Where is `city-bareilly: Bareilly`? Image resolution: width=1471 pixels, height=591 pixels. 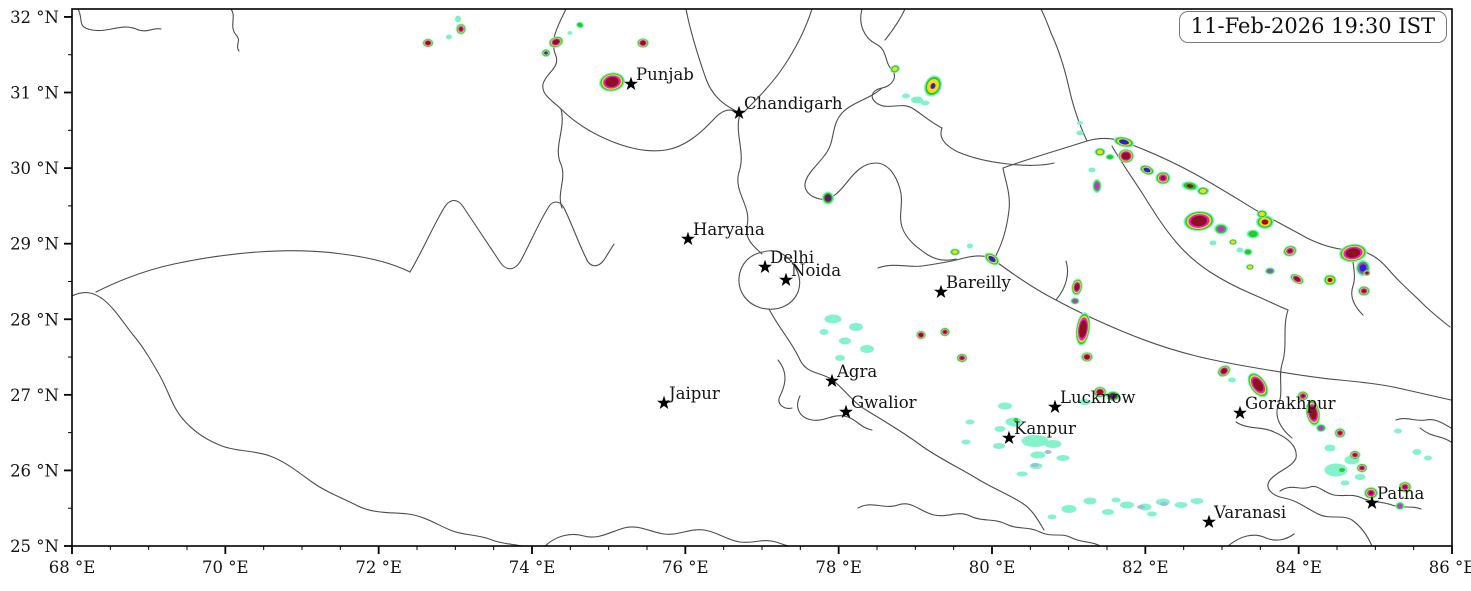 city-bareilly: Bareilly is located at coordinates (972, 285).